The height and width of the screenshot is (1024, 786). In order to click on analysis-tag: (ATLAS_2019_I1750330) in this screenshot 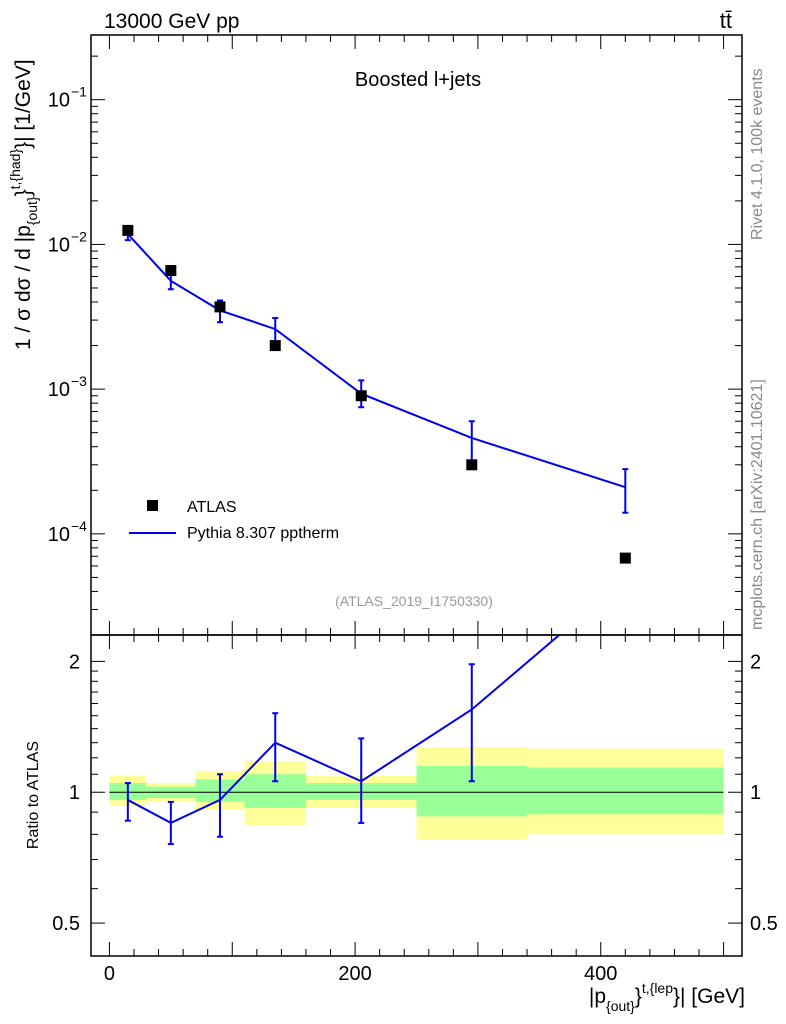, I will do `click(414, 601)`.